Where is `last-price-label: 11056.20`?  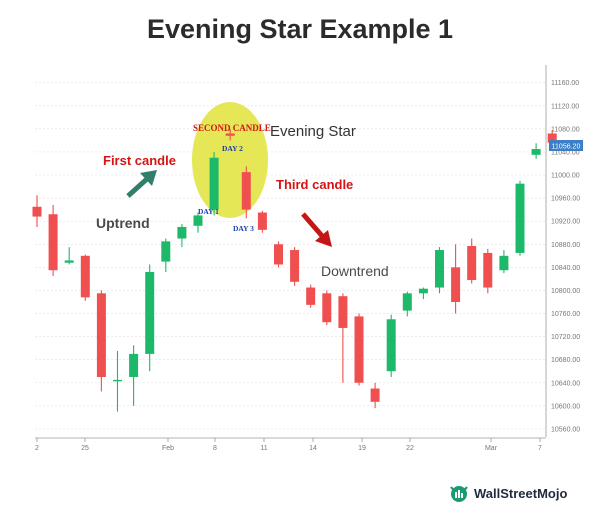
last-price-label: 11056.20 is located at coordinates (566, 147).